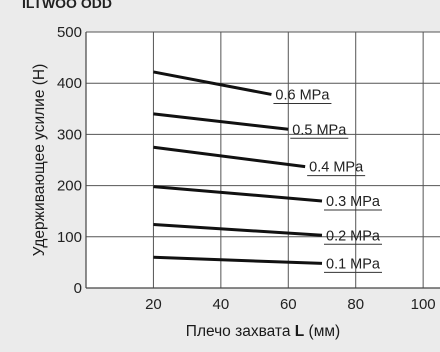 Image resolution: width=440 pixels, height=352 pixels. I want to click on y-tick-label: 100, so click(69, 237).